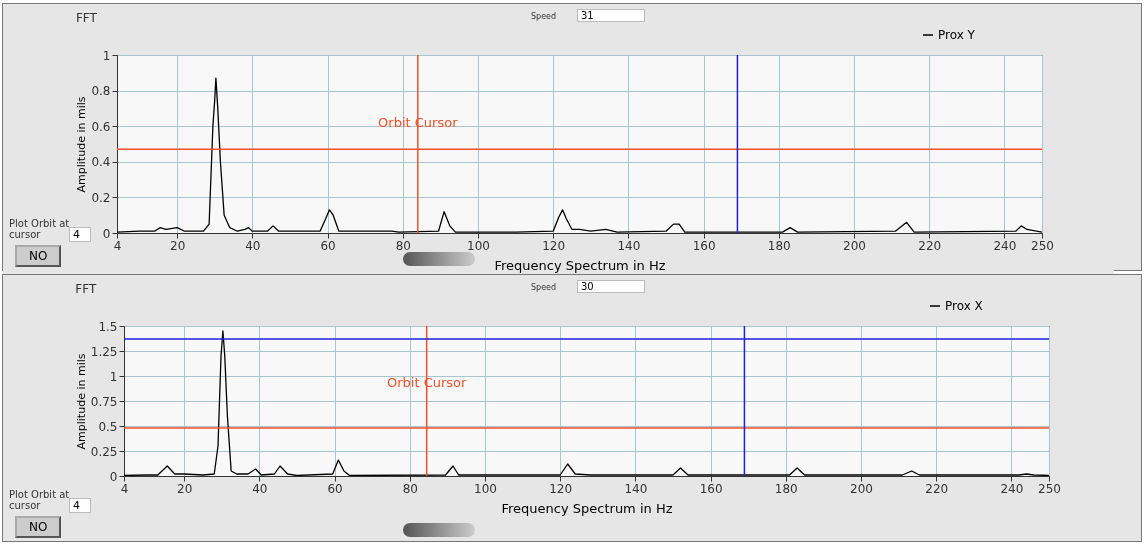  Describe the element at coordinates (108, 326) in the screenshot. I see `y-tick-label: 1.5` at that location.